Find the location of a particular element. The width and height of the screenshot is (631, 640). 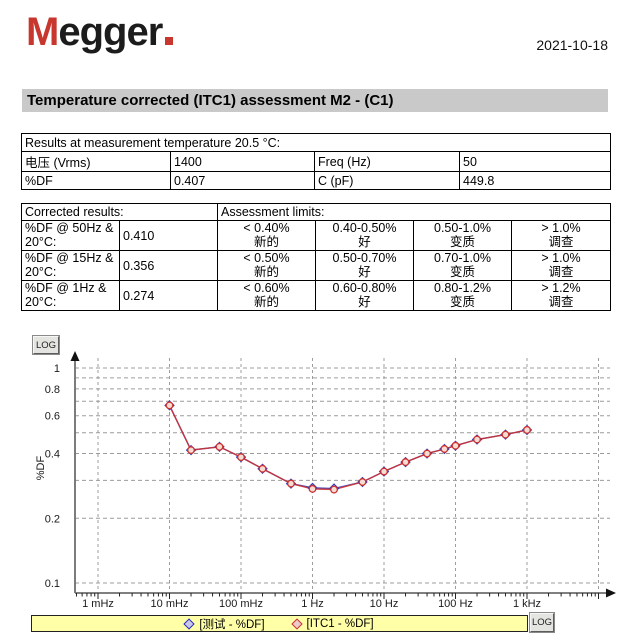

limit-range: 0.50-0.70% is located at coordinates (364, 258).